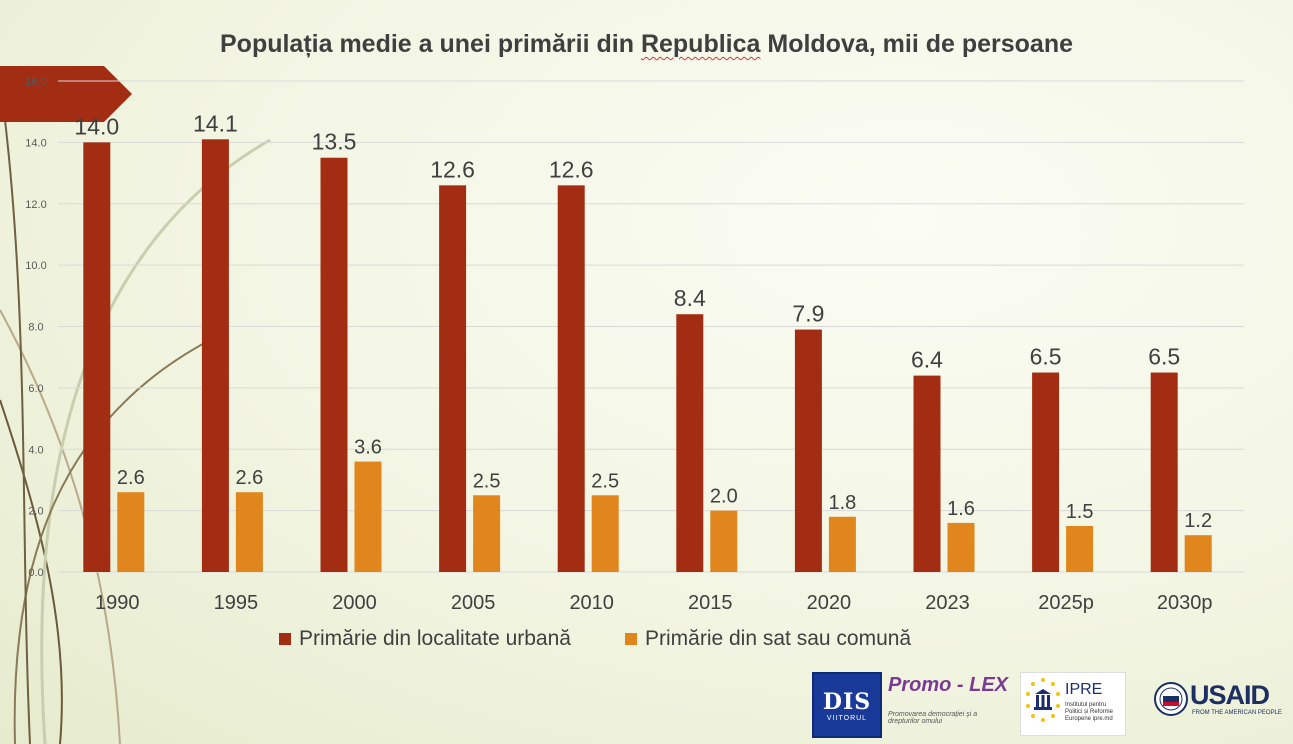 The image size is (1293, 744). I want to click on x-tick-label: 2005, so click(473, 603).